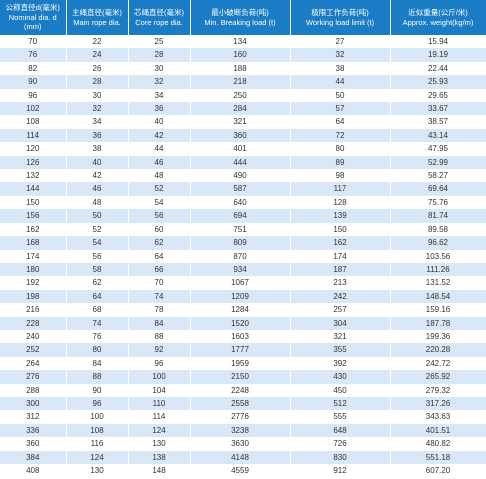 This screenshot has width=486, height=479. What do you see at coordinates (340, 417) in the screenshot?
I see `cell: 555` at bounding box center [340, 417].